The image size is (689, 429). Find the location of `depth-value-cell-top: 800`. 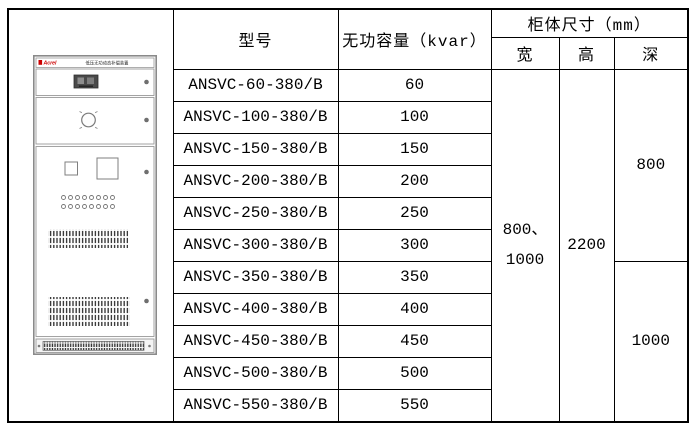

depth-value-cell-top: 800 is located at coordinates (651, 165).